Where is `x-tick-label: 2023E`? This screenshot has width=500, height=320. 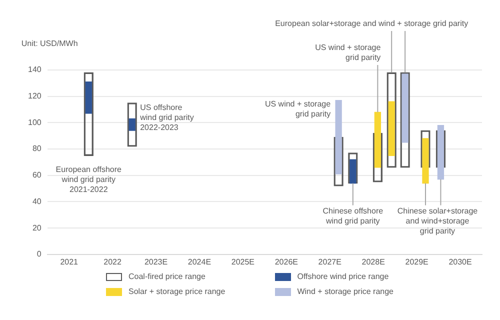 x-tick-label: 2023E is located at coordinates (156, 261).